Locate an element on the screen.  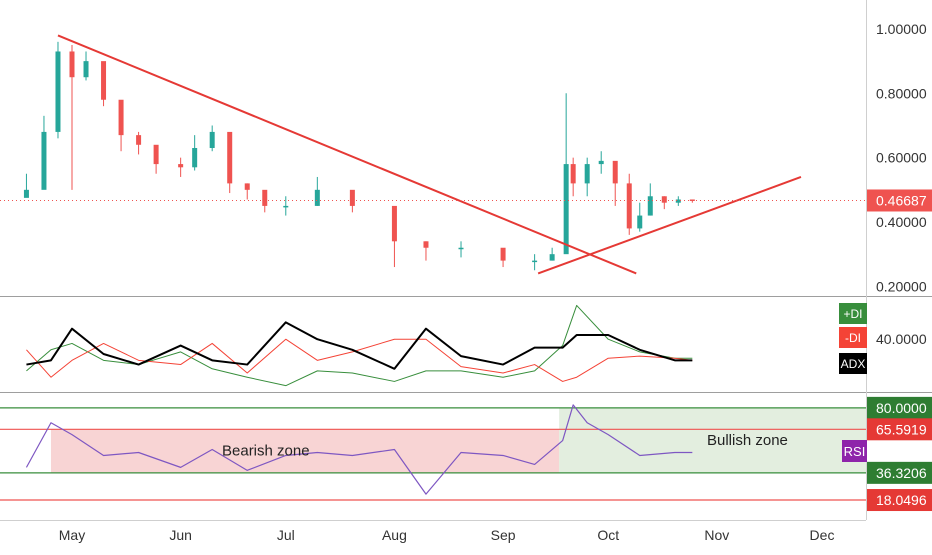
bearish-zone is located at coordinates (305, 451).